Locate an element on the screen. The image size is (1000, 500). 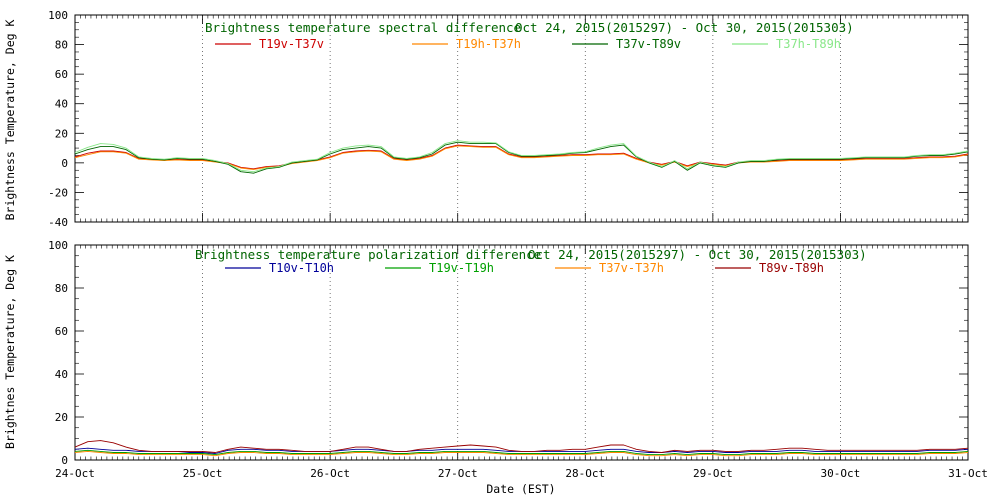
series-line-T89v-T89h is located at coordinates (521, 446).